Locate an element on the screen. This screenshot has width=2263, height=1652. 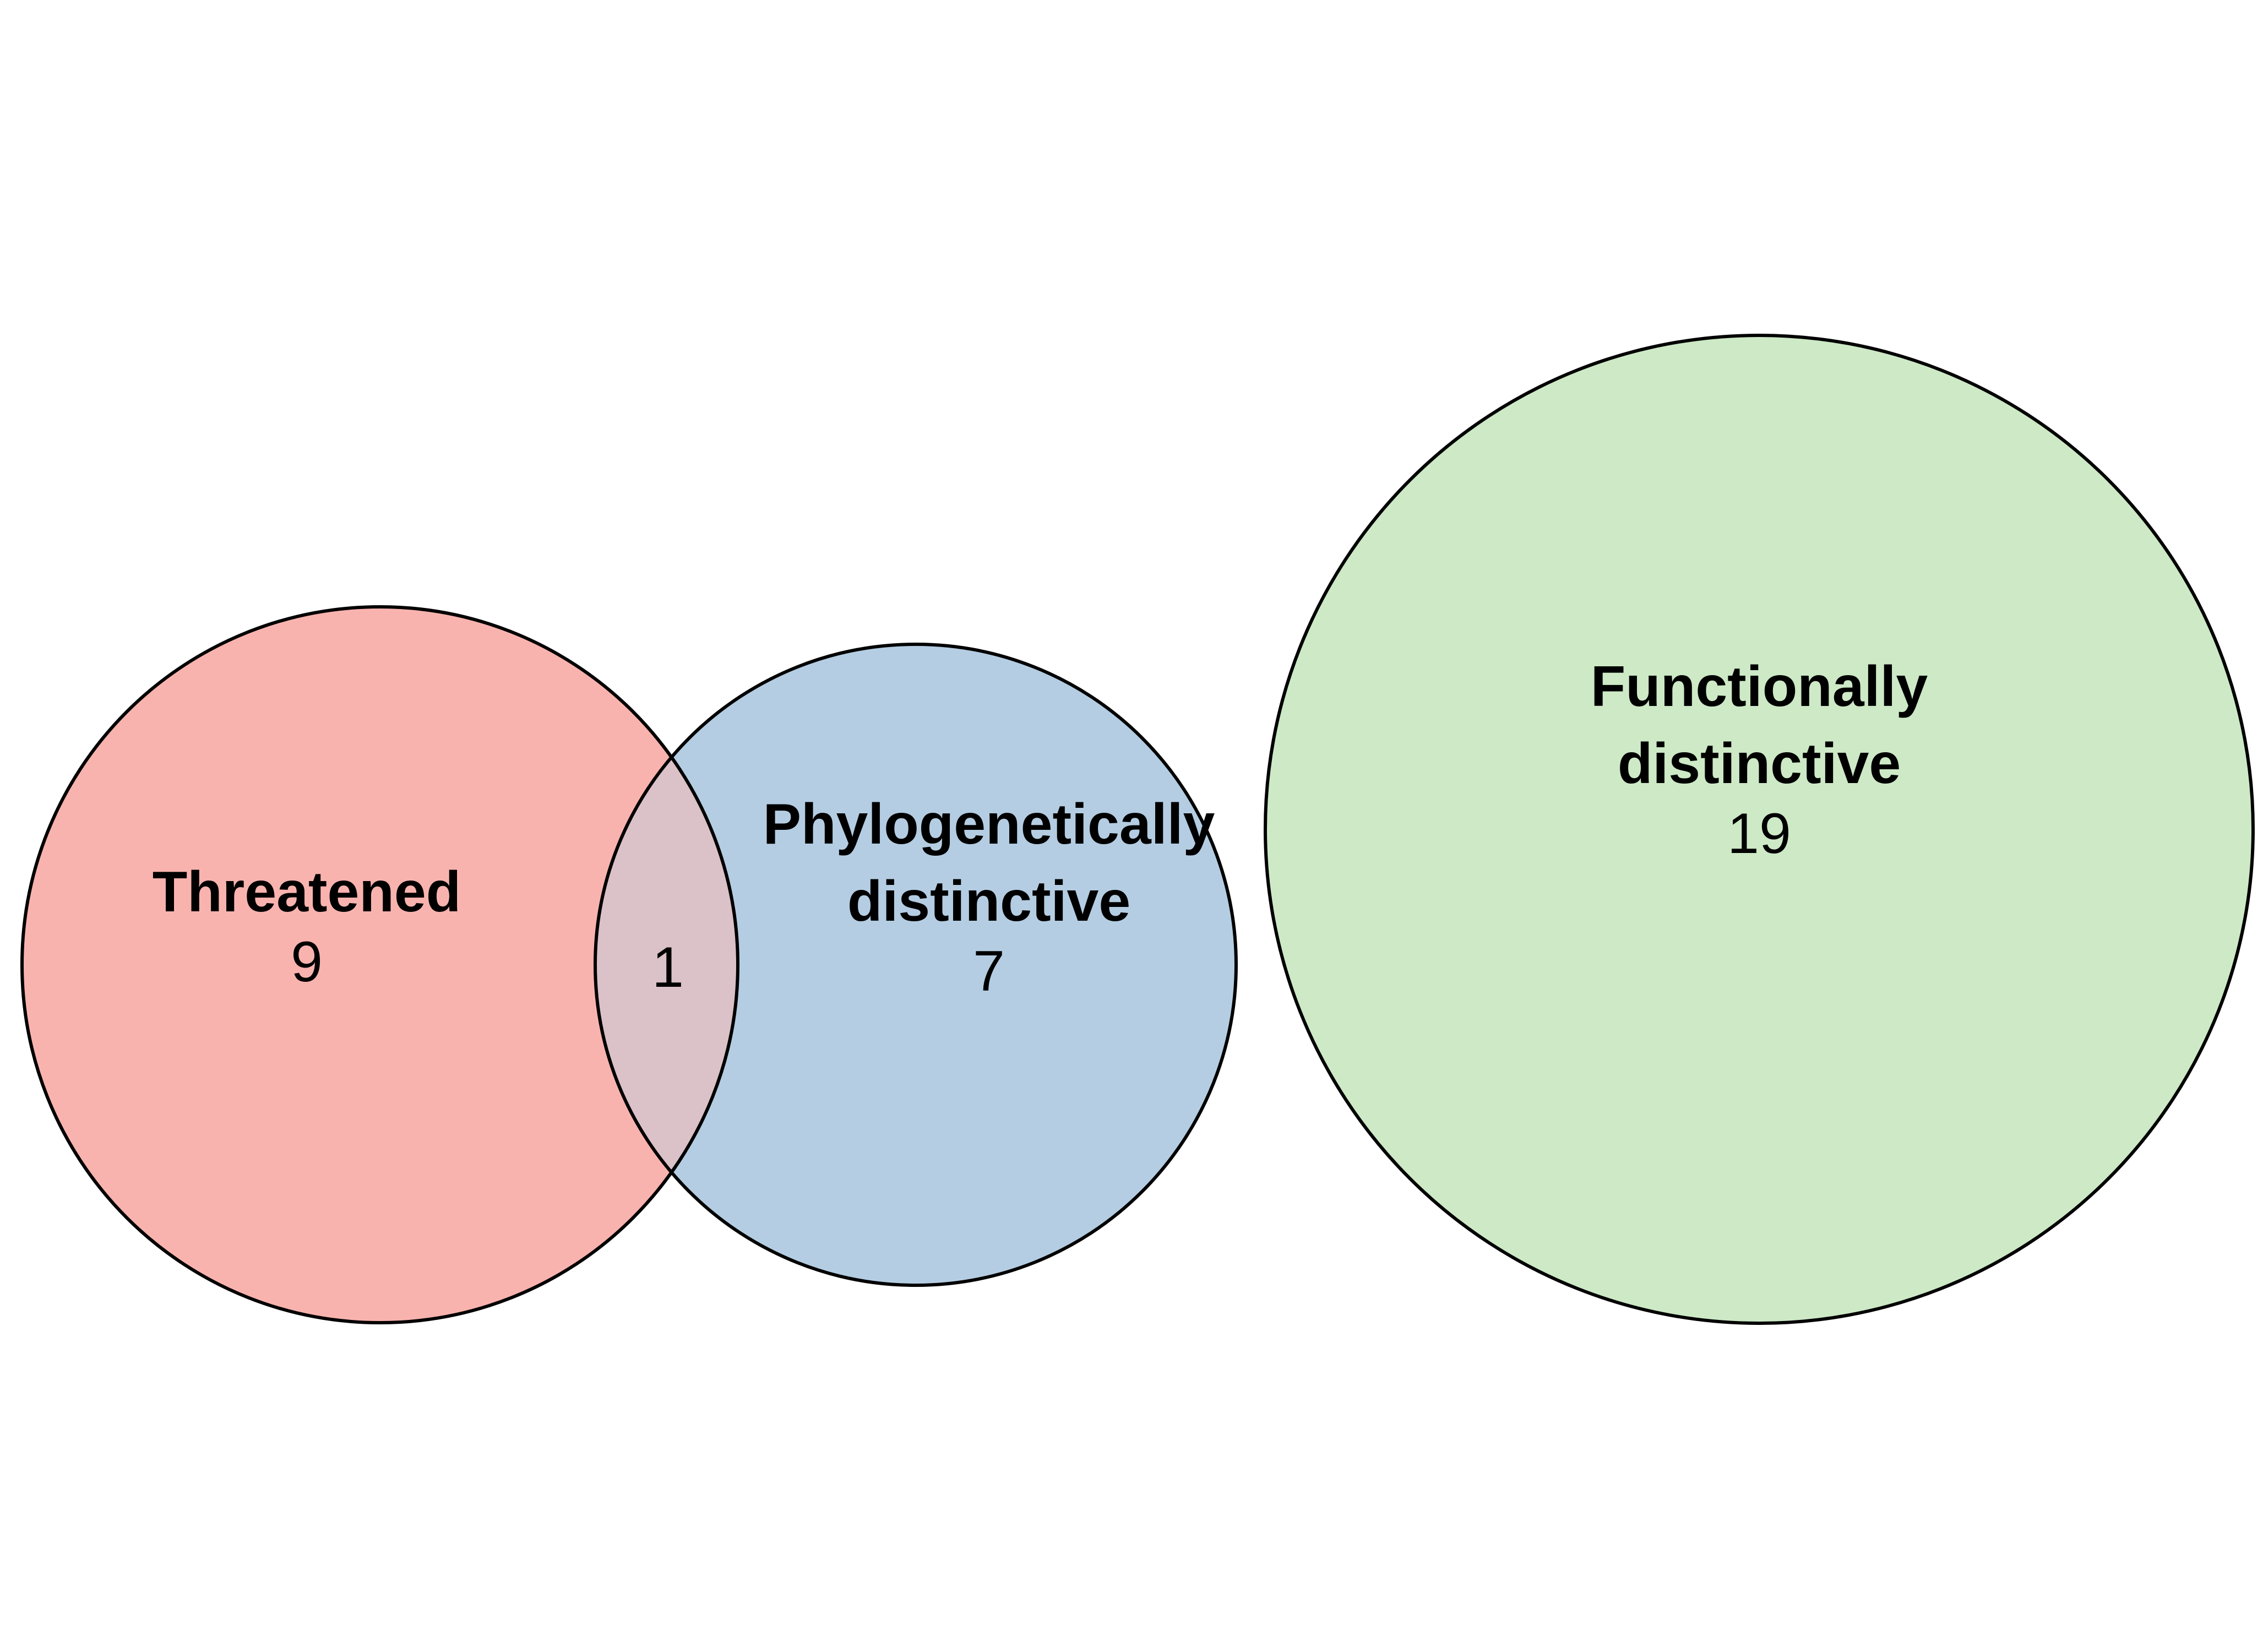
threatened-phylogenetic-intersection-count: 1 is located at coordinates (668, 967).